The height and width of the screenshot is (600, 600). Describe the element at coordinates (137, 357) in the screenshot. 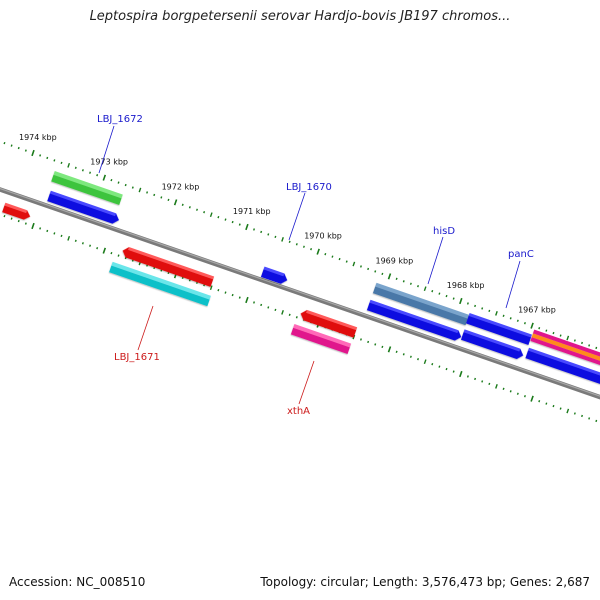

I see `gene-label-lbj-1671: LBJ_1671` at that location.